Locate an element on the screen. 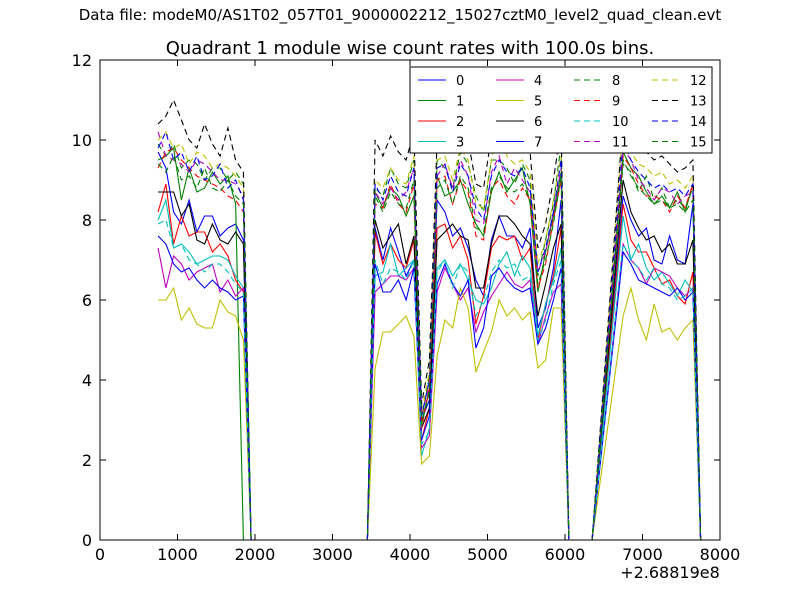 This screenshot has height=600, width=800. legend-box is located at coordinates (561, 110).